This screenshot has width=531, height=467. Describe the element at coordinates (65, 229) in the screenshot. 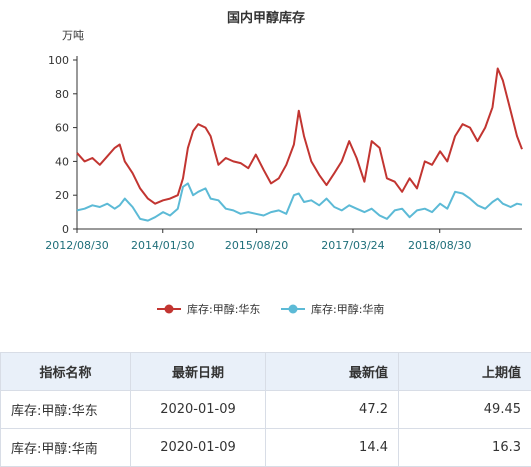

I see `y-tick-label: 0` at that location.